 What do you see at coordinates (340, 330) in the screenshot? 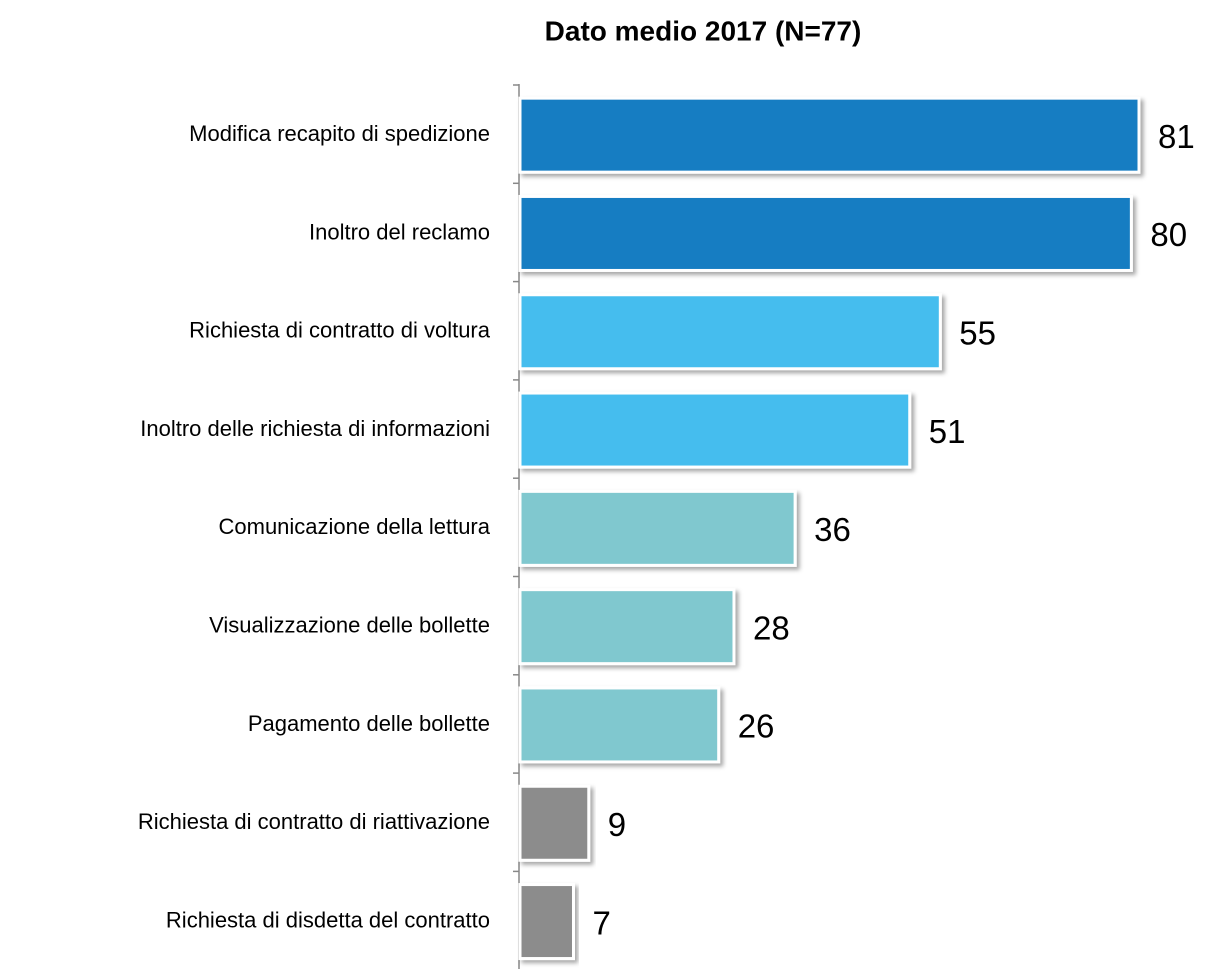
I see `category-label: Richiesta di contratto di voltura` at bounding box center [340, 330].